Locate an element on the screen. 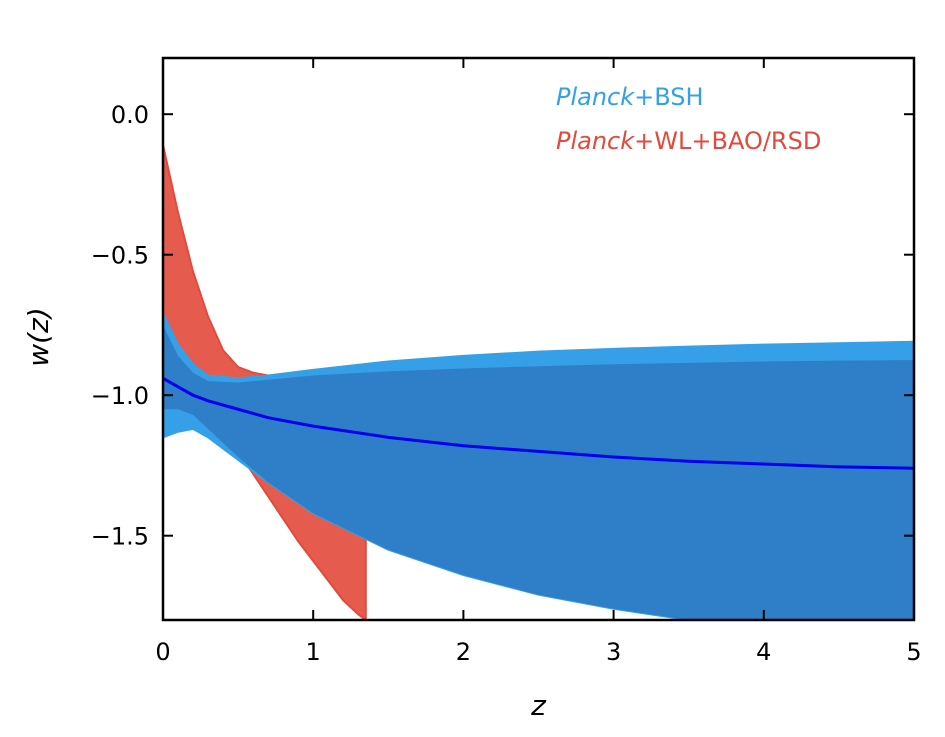 This screenshot has width=945, height=737. y-tick-label: −0.5 is located at coordinates (120, 256).